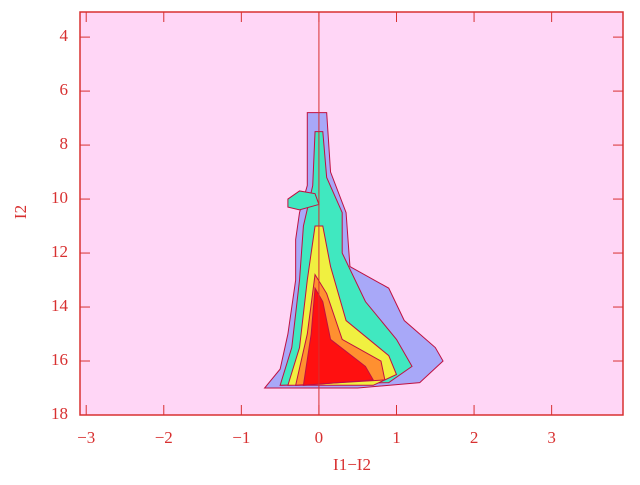 This screenshot has height=485, width=640. Describe the element at coordinates (241, 437) in the screenshot. I see `x-tick-label: −1` at that location.